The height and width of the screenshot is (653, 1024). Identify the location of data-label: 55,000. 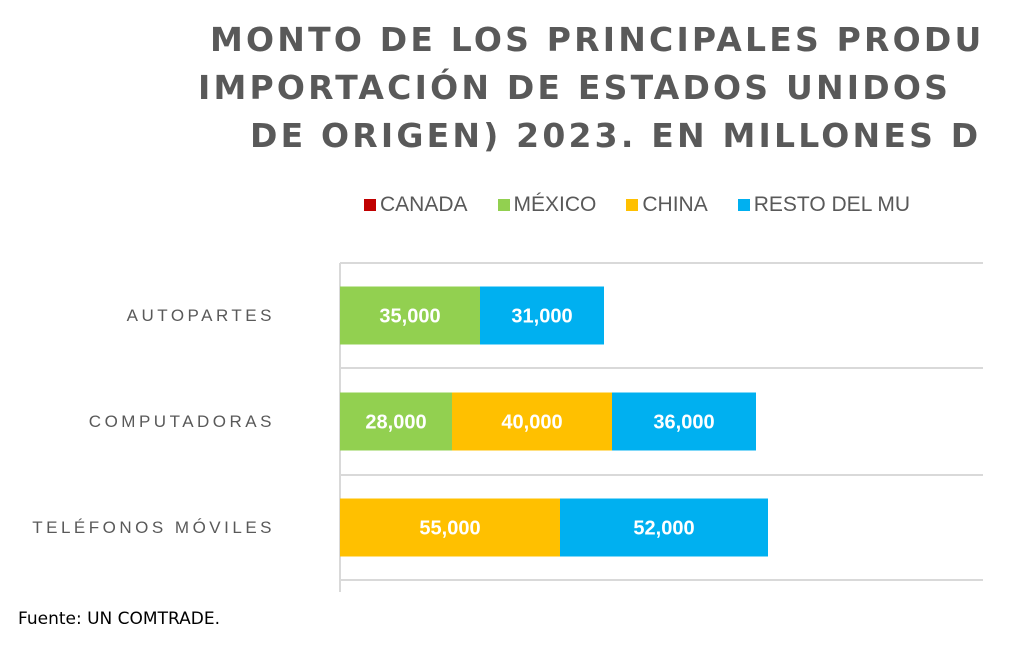
(449, 529).